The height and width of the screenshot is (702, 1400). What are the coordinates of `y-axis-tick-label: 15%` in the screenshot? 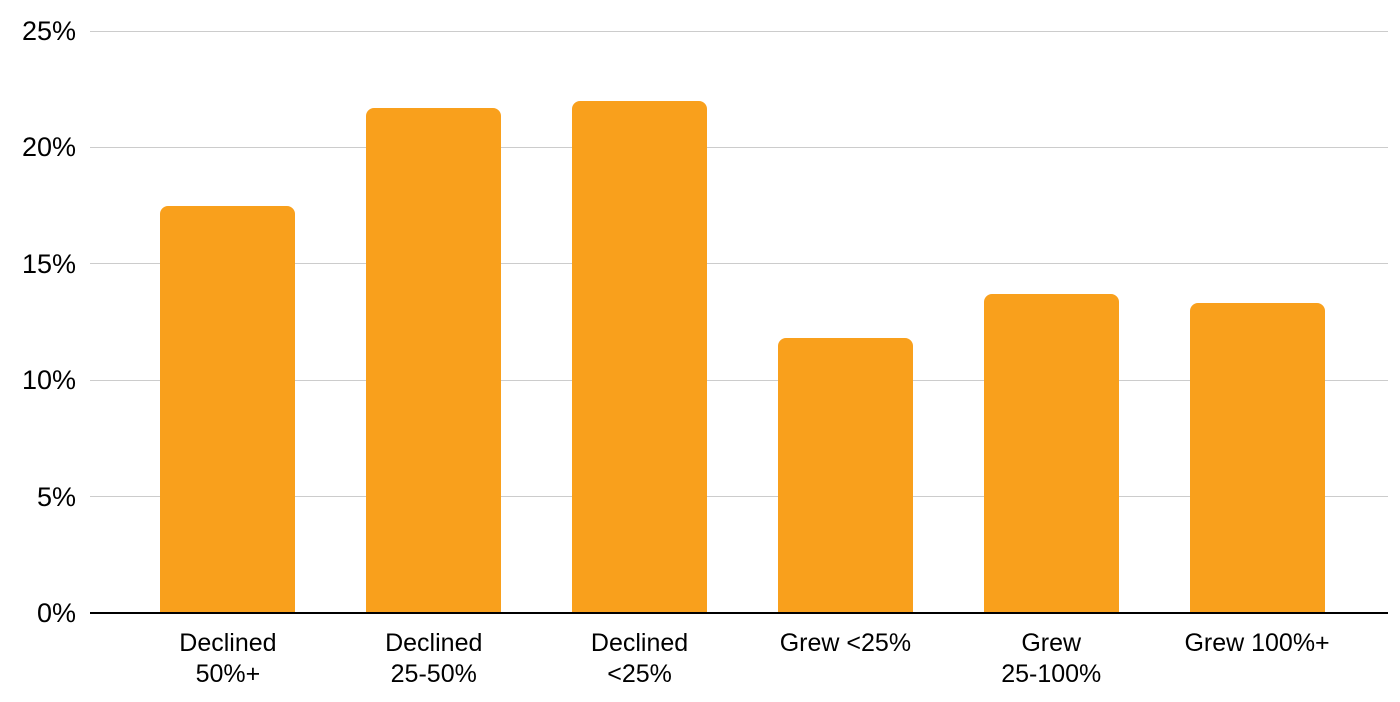 It's located at (48, 263).